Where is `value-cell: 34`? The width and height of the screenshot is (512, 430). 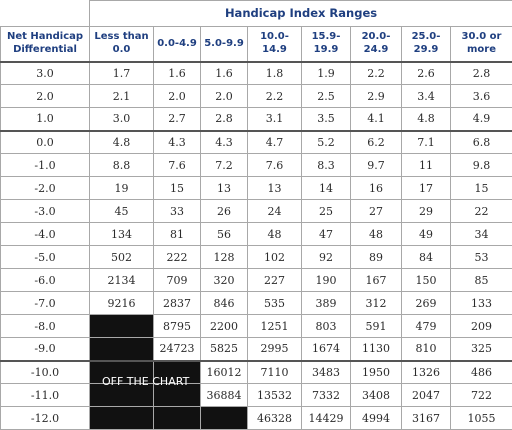
value-cell: 34 is located at coordinates (481, 234).